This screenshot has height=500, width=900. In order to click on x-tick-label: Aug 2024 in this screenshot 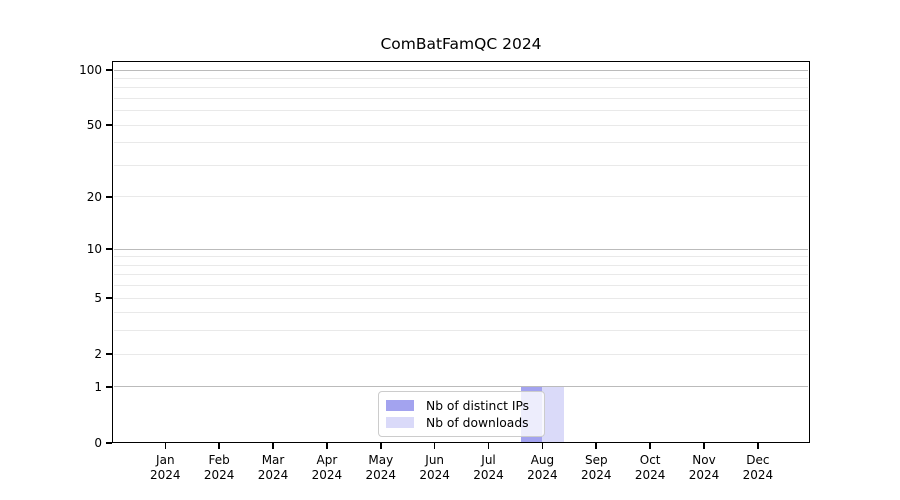, I will do `click(542, 467)`.